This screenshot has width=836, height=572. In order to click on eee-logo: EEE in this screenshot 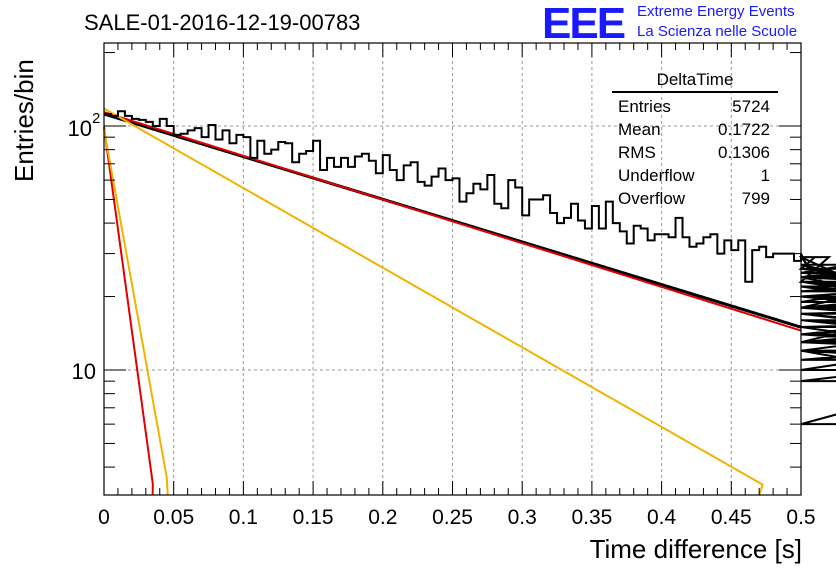, I will do `click(584, 24)`.